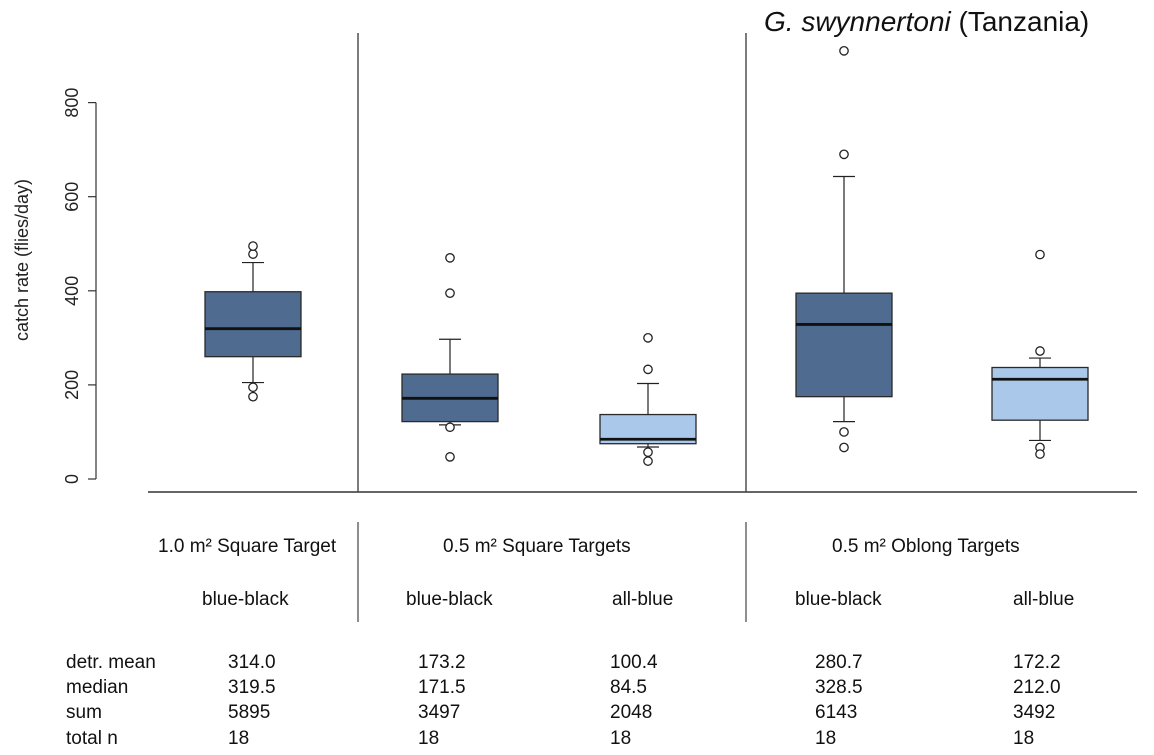 This screenshot has height=755, width=1154. What do you see at coordinates (631, 712) in the screenshot?
I see `stats-cell: 2048` at bounding box center [631, 712].